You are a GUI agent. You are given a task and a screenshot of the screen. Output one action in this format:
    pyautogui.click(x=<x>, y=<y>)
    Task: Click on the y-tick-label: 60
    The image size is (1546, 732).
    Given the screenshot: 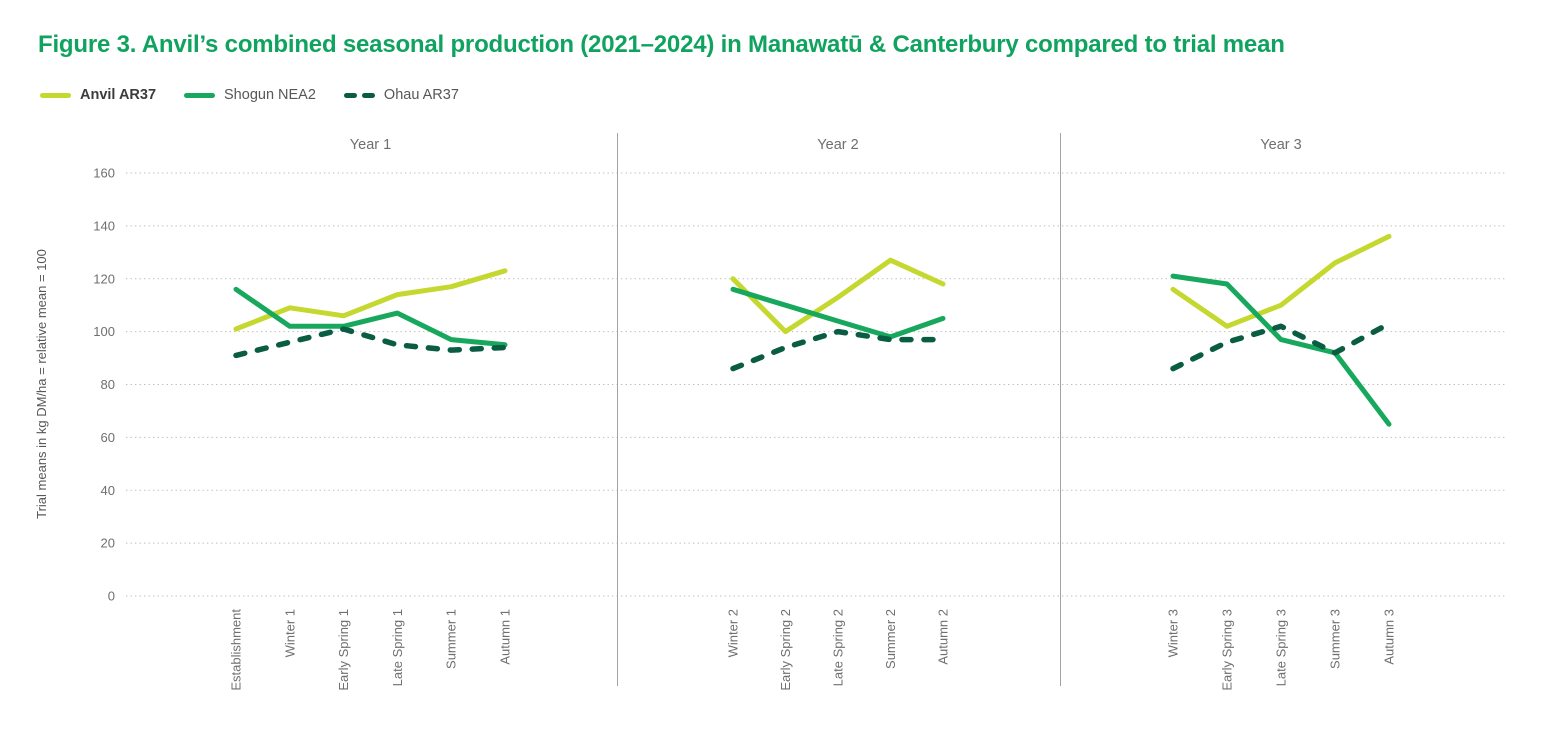 What is the action you would take?
    pyautogui.click(x=108, y=437)
    